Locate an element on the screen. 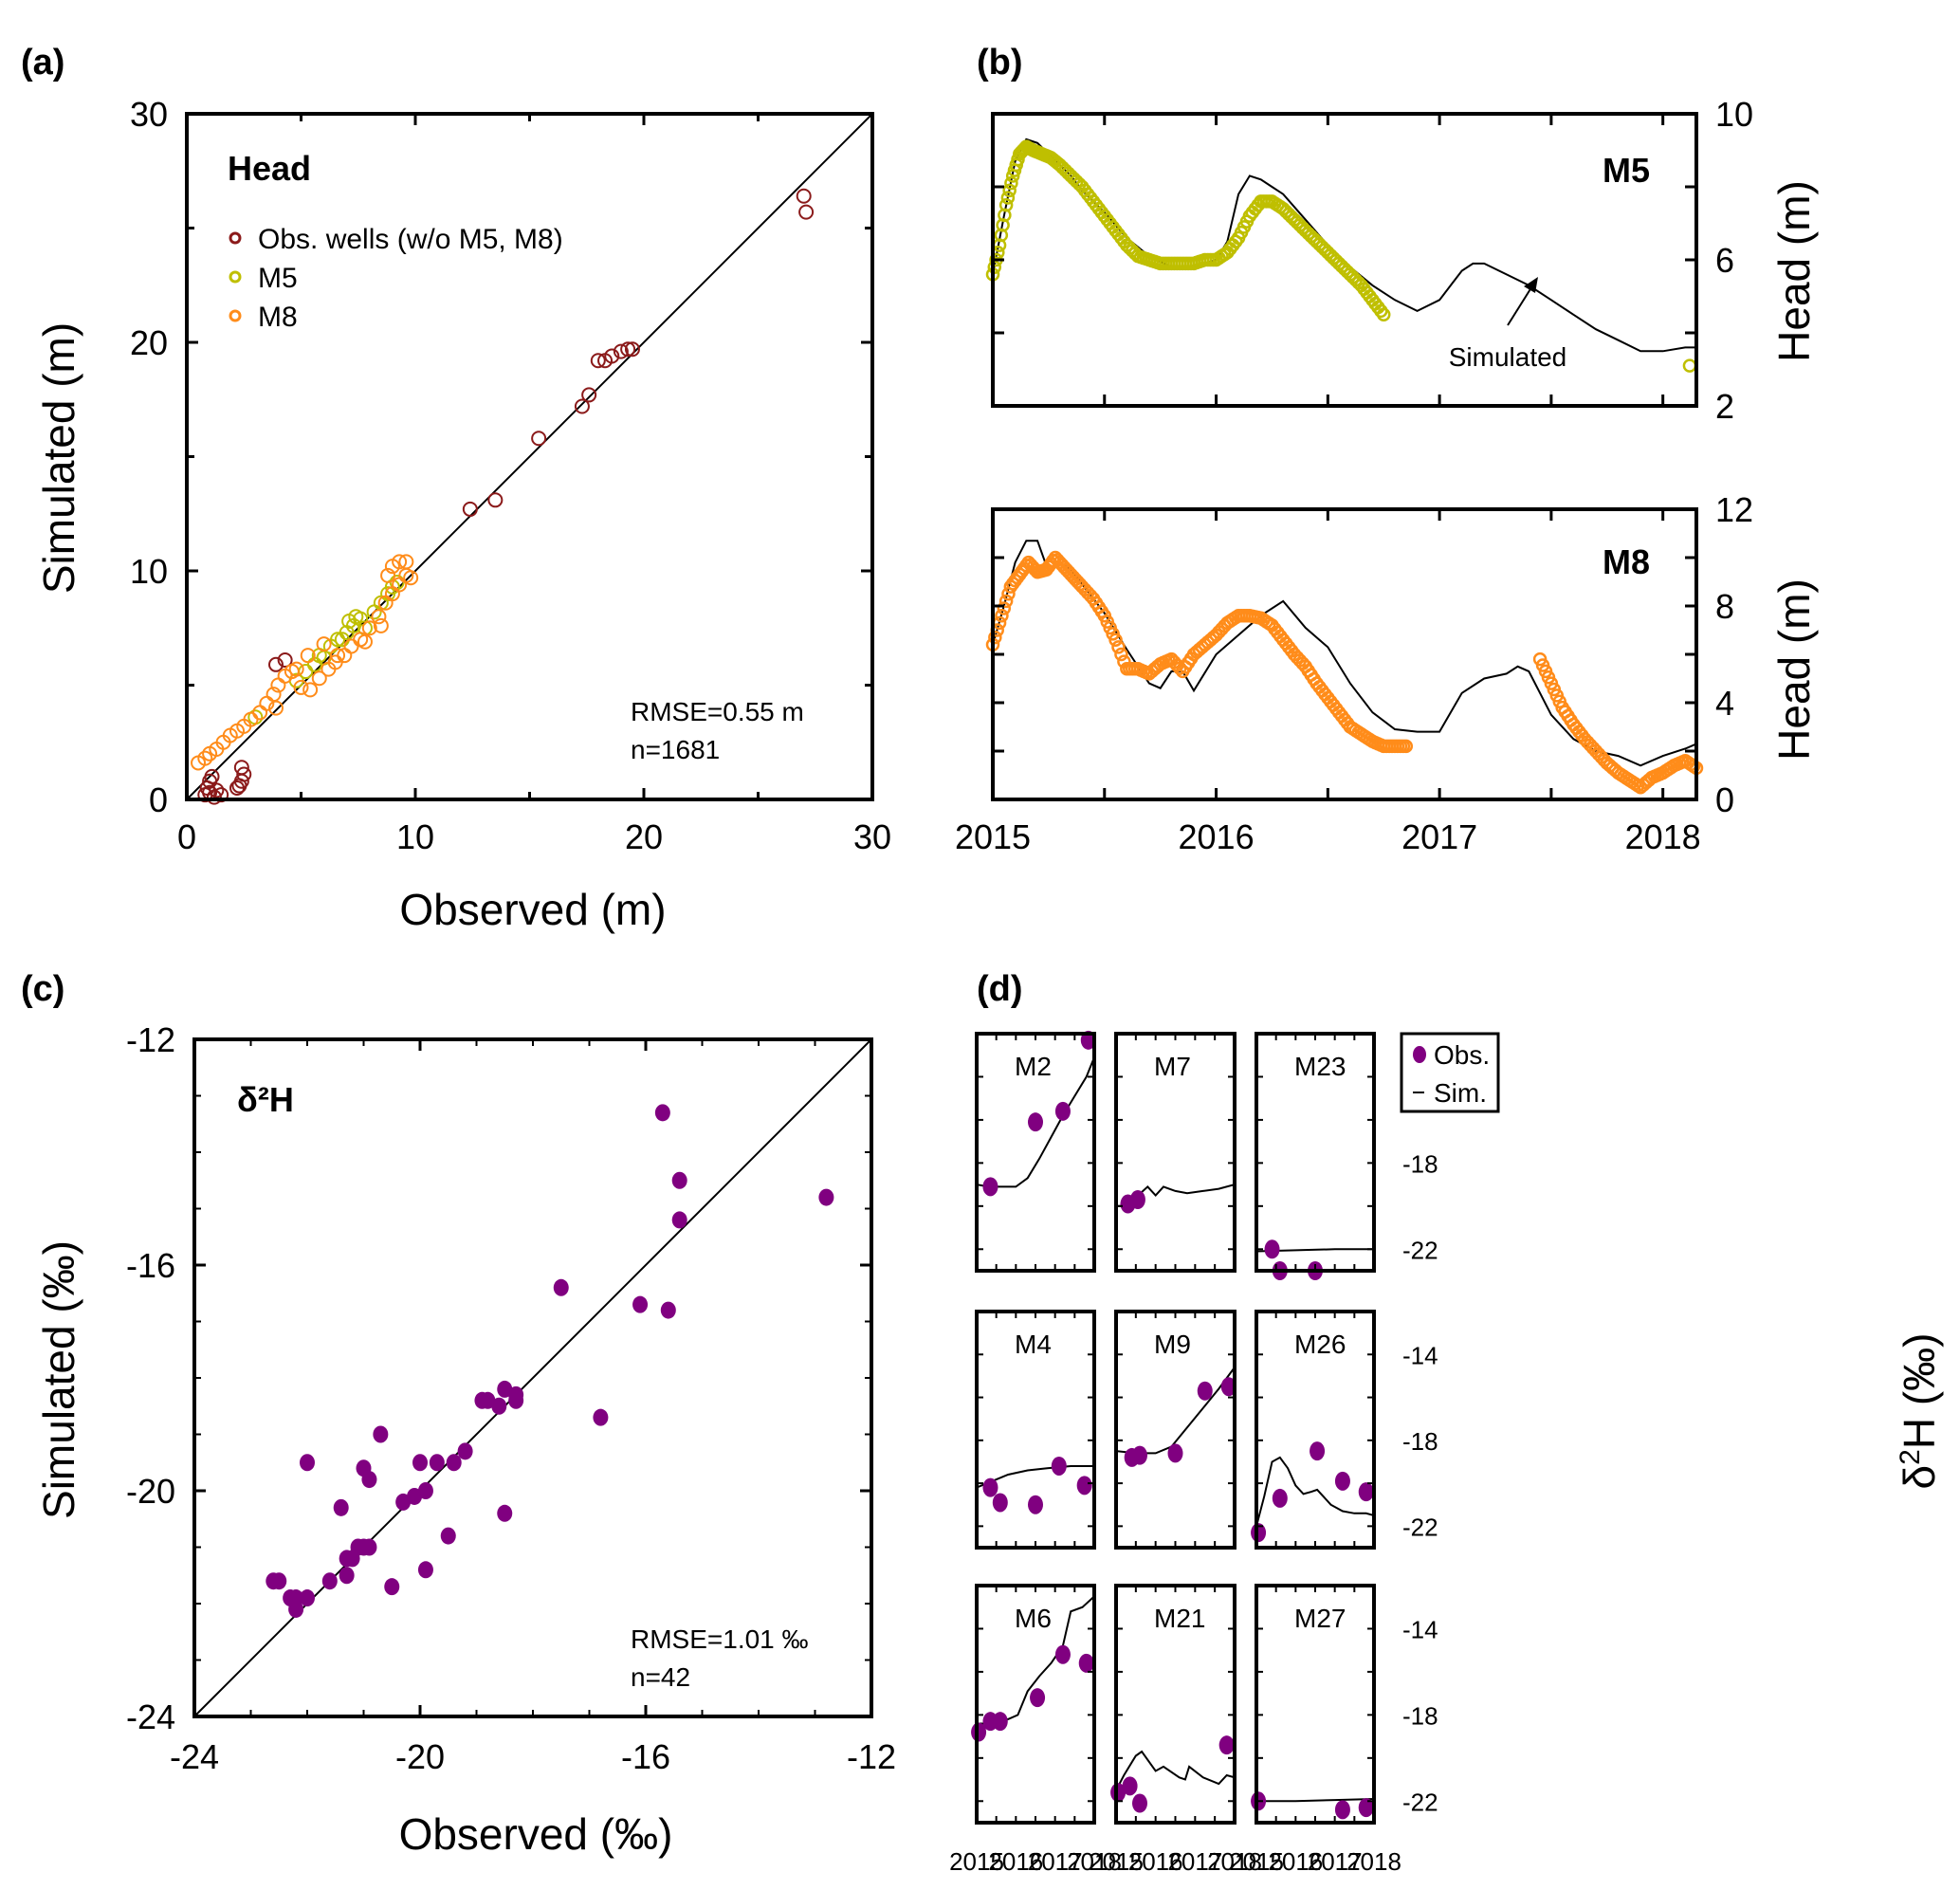  y-tick-label: 20 is located at coordinates (149, 343).